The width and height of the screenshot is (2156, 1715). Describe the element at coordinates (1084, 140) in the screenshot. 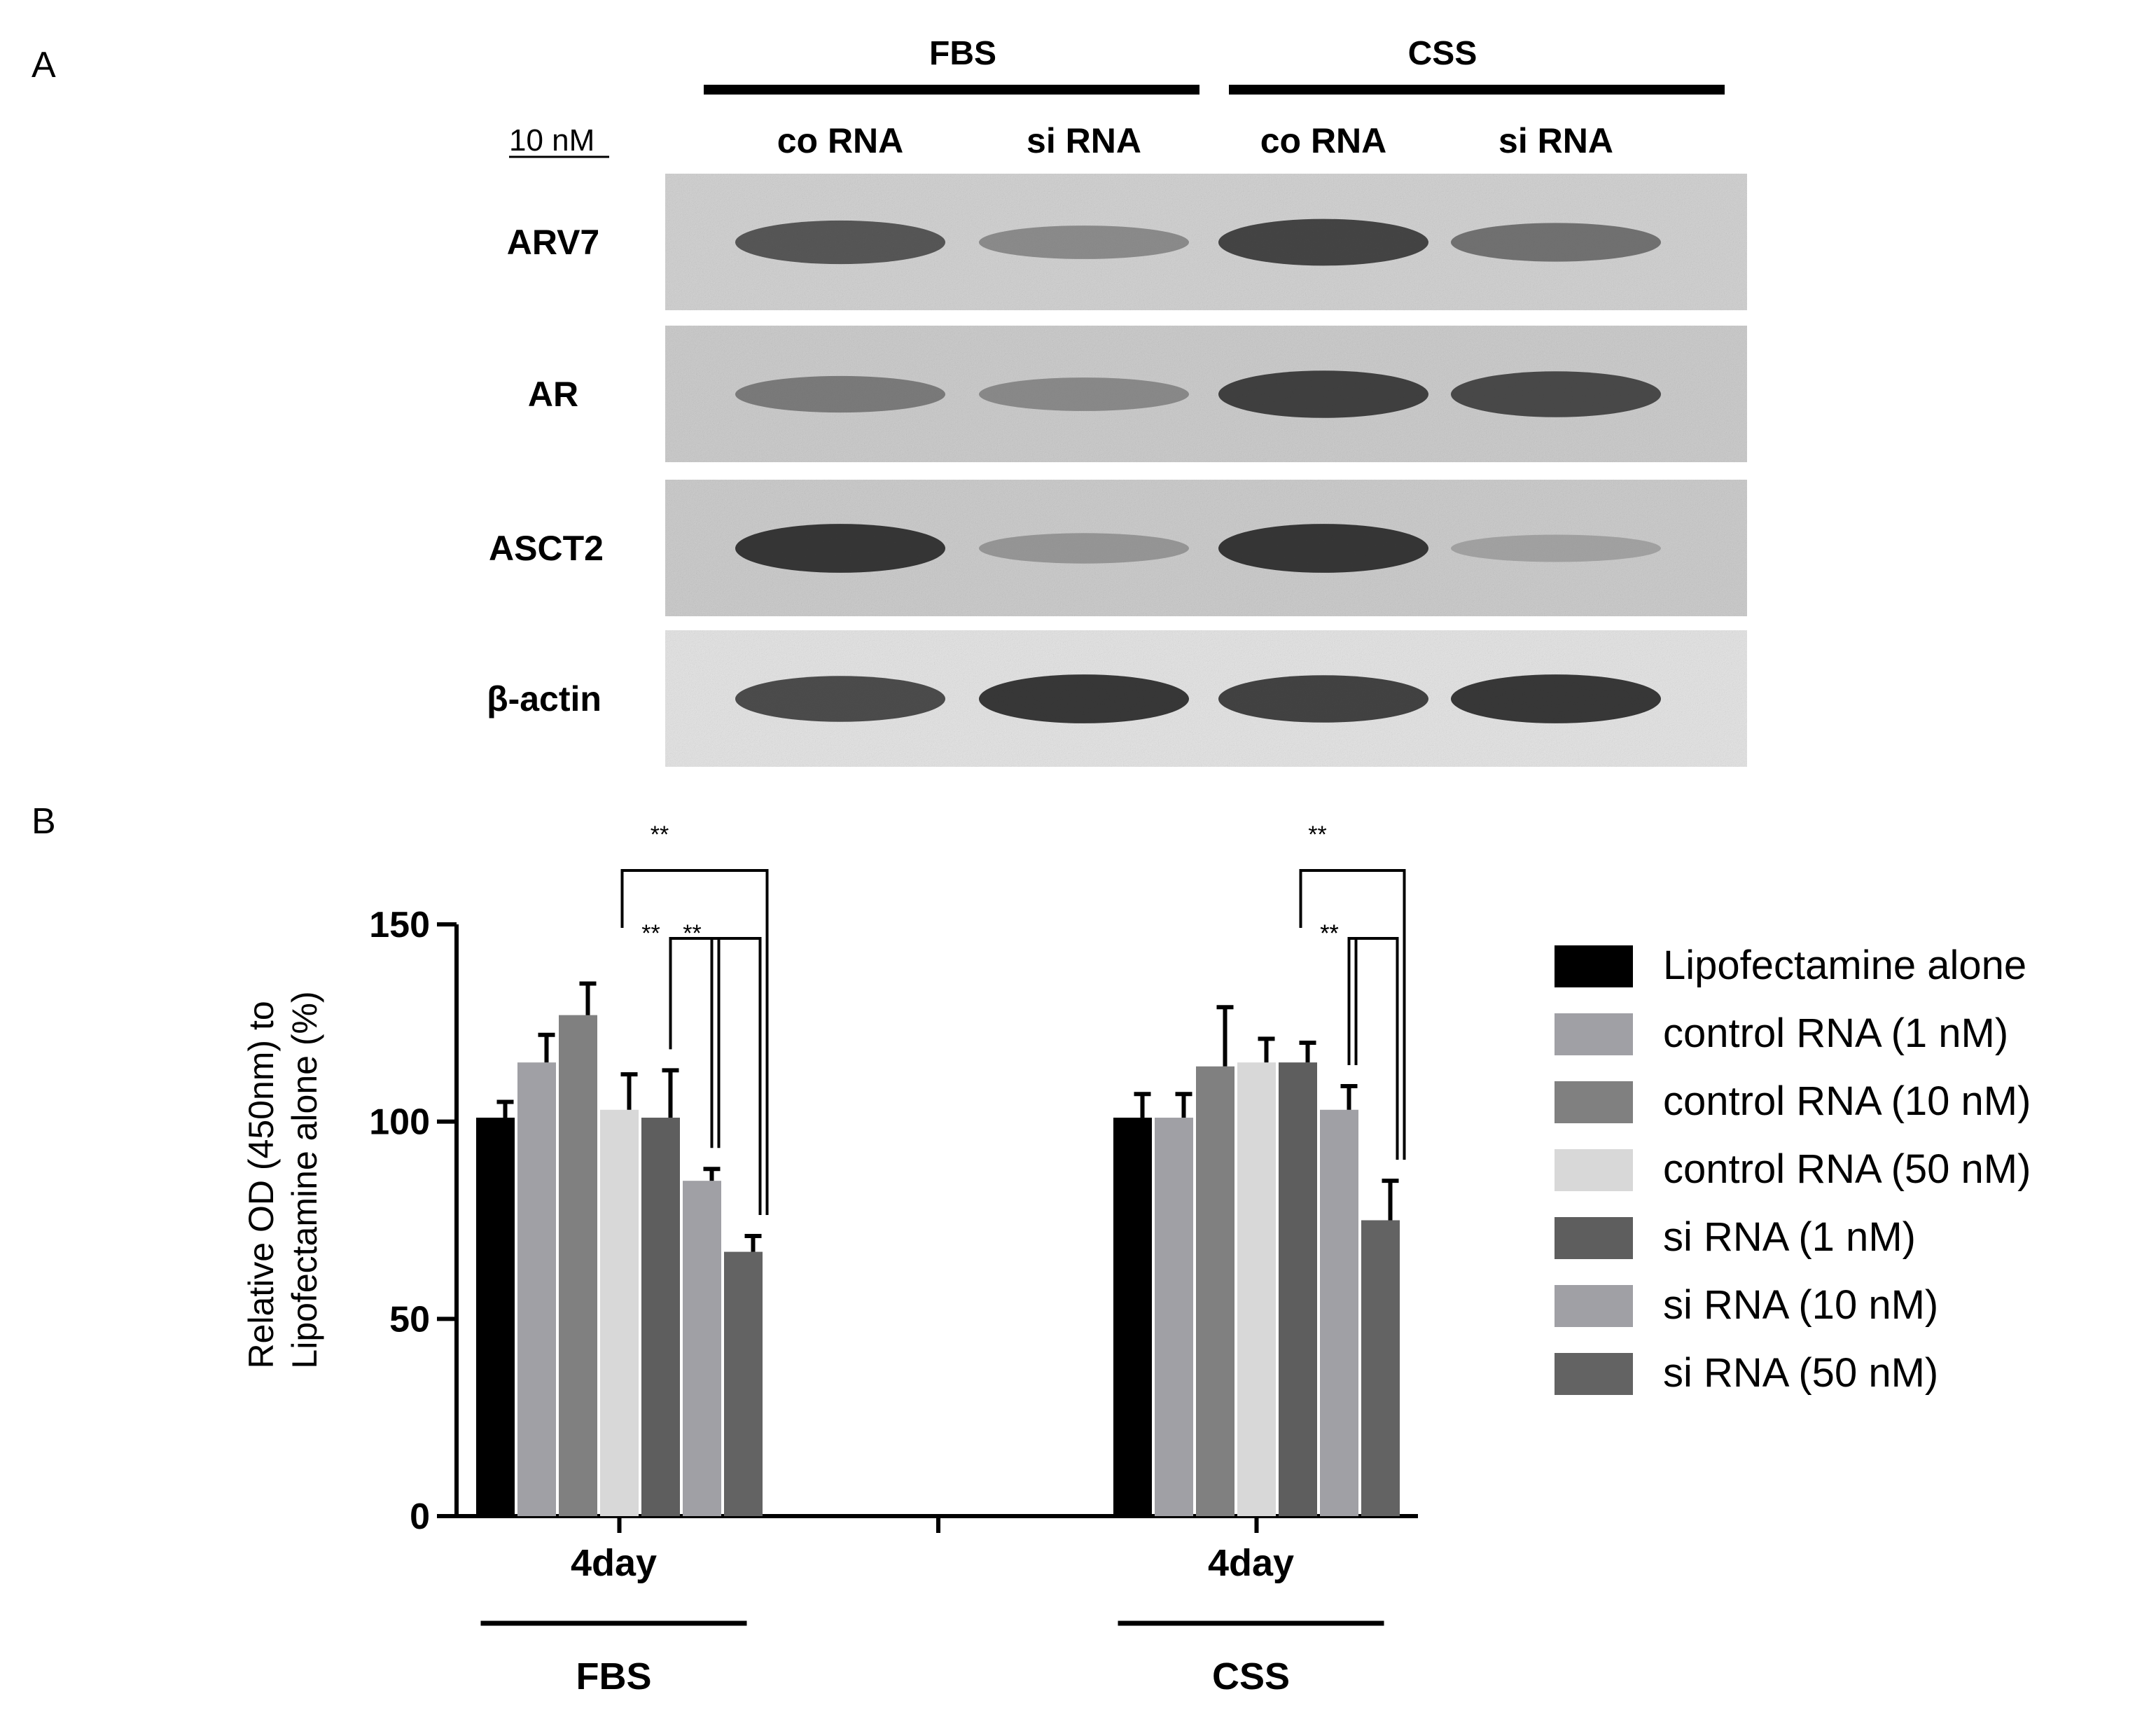

I see `lane-label-2: si RNA` at that location.